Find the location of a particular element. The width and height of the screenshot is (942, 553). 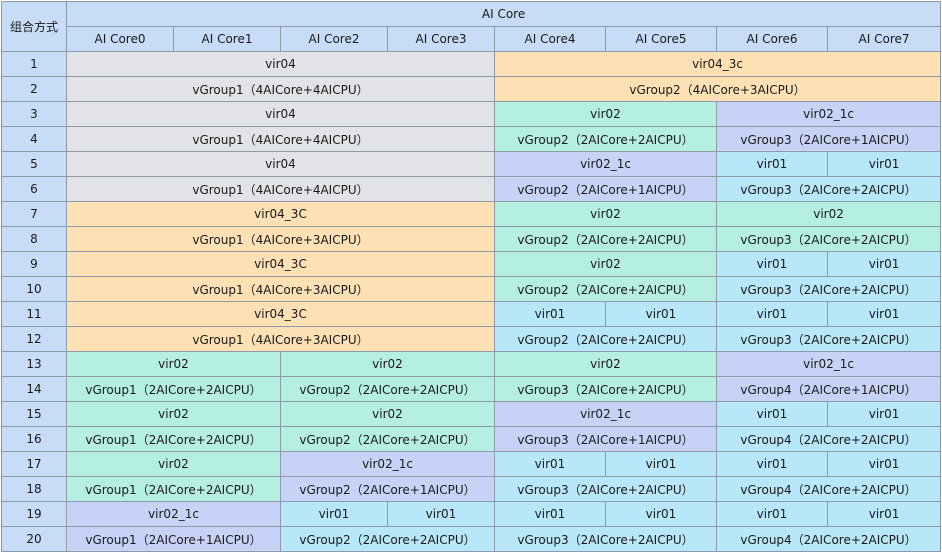

row-number-cell: 11 is located at coordinates (34, 314).